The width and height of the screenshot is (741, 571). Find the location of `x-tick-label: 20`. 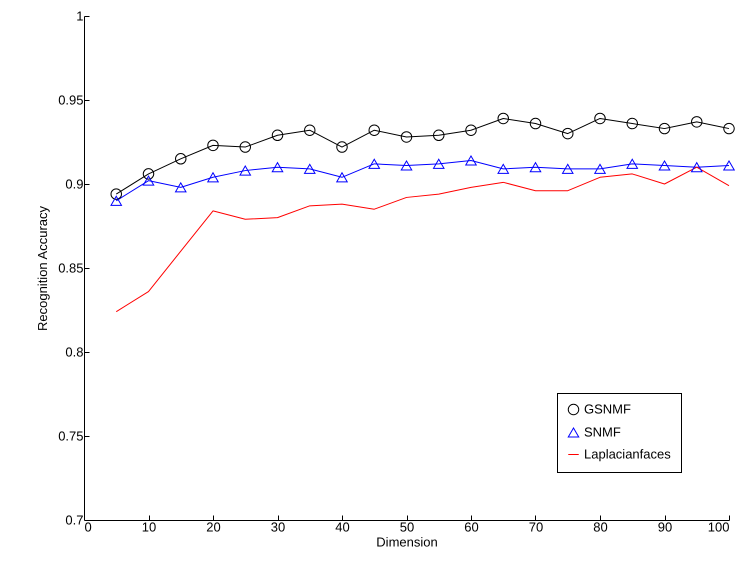

x-tick-label: 20 is located at coordinates (213, 527).